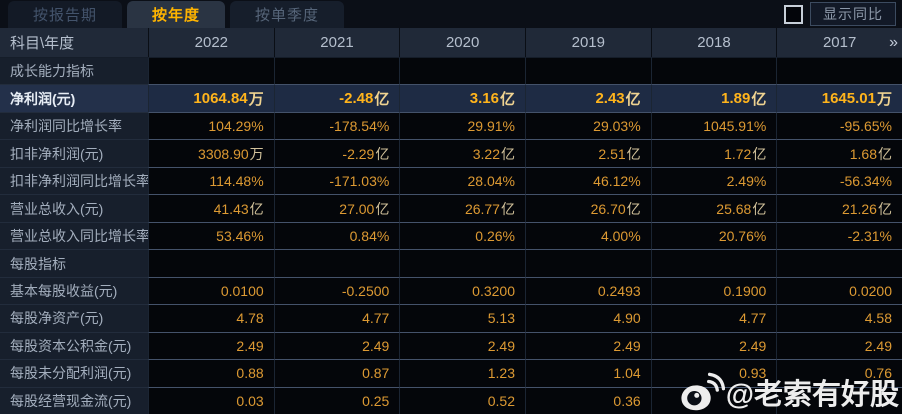  I want to click on value-cell: 28.04%, so click(462, 180).